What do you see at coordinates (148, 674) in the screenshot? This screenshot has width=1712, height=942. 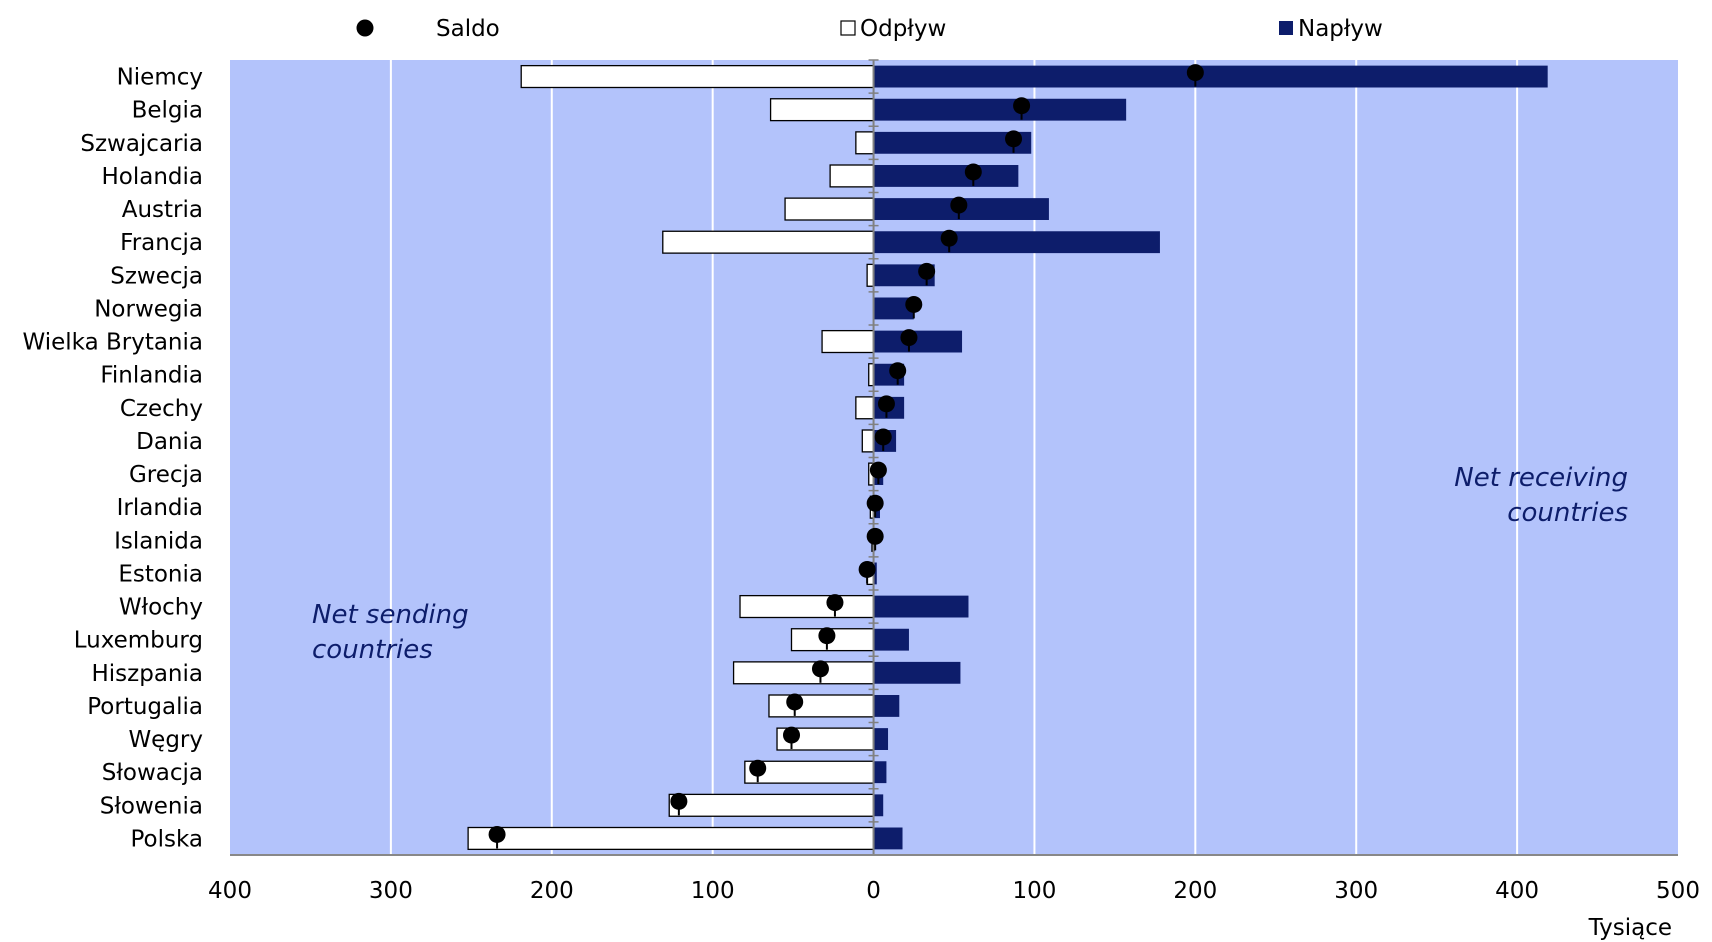 I see `category-label: Hiszpania` at bounding box center [148, 674].